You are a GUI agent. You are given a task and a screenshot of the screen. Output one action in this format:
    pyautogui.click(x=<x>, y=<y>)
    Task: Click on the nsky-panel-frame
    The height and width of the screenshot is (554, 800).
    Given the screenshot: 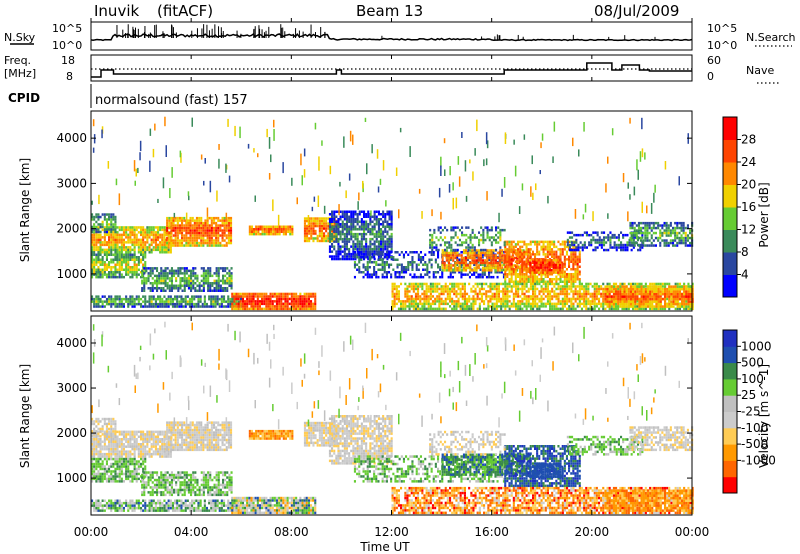 What is the action you would take?
    pyautogui.click(x=391, y=36)
    